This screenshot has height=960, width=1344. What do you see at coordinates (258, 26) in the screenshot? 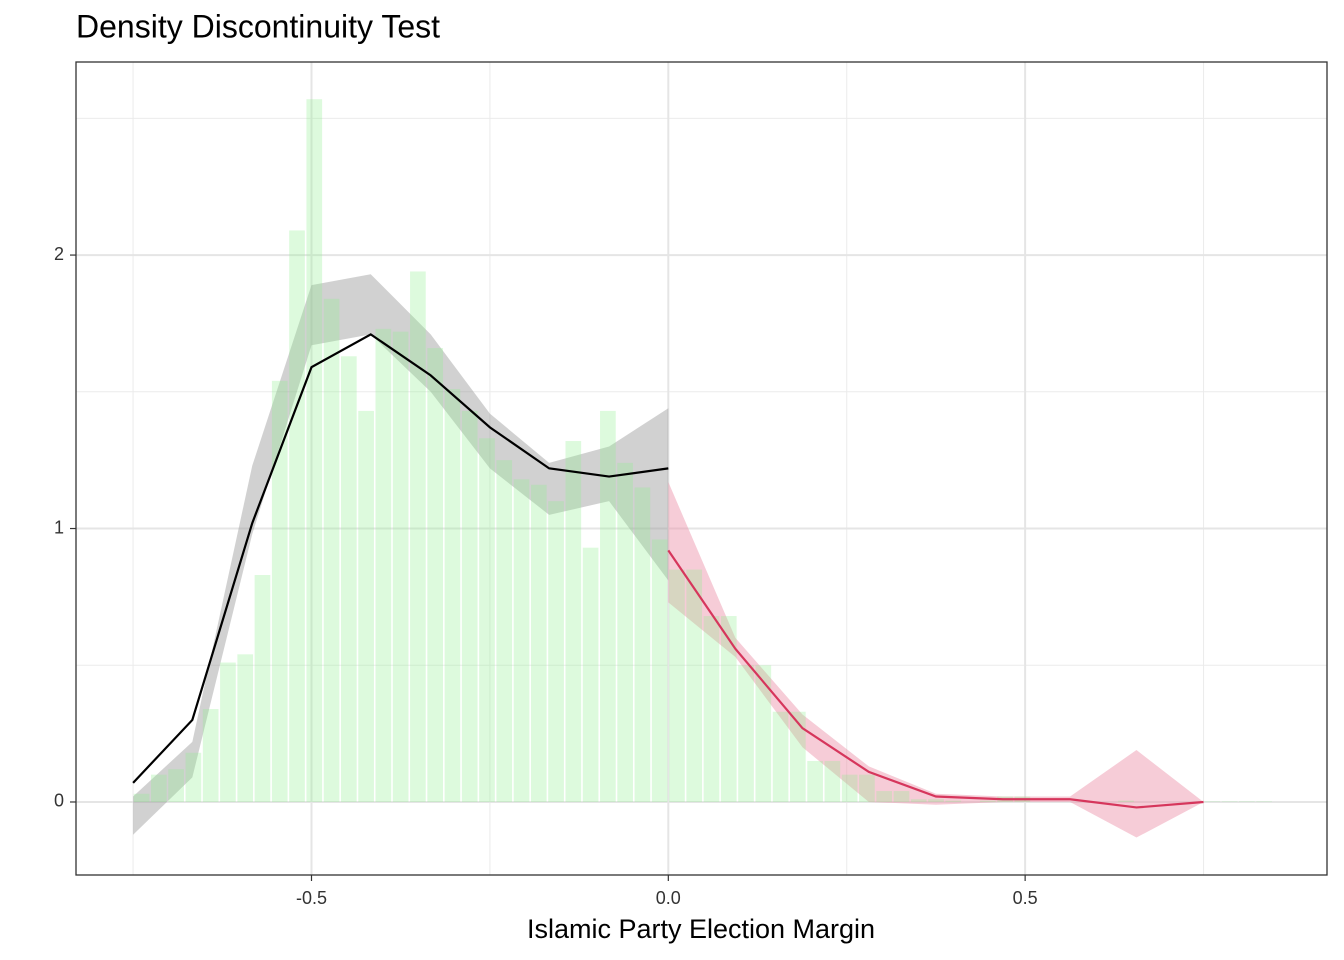
I see `chart-title: Density Discontinuity Test` at bounding box center [258, 26].